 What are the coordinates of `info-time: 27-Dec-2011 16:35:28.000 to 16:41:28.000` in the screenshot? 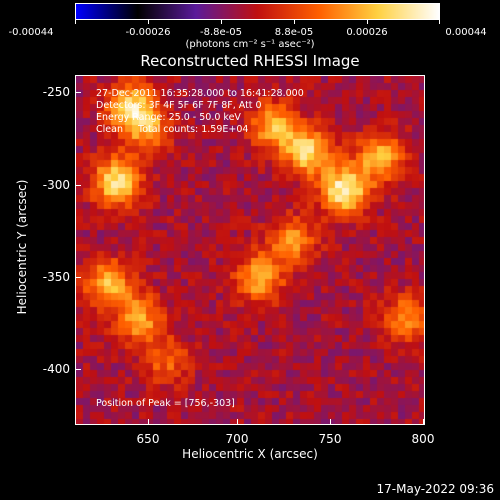 It's located at (200, 93).